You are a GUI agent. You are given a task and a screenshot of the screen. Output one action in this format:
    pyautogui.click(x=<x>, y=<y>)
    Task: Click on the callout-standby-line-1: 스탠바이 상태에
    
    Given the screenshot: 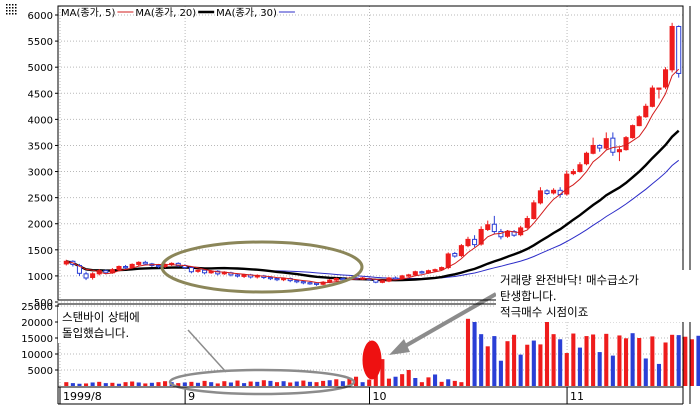 What is the action you would take?
    pyautogui.click(x=101, y=317)
    